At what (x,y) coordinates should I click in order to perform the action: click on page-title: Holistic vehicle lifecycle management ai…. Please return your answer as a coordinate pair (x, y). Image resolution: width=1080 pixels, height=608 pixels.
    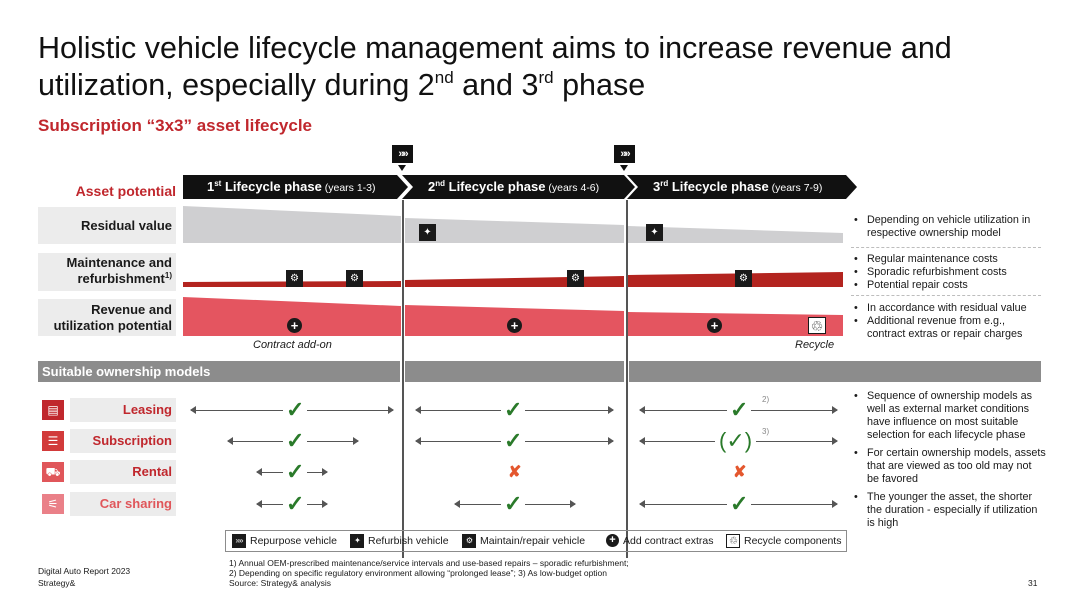
    Looking at the image, I should click on (495, 66).